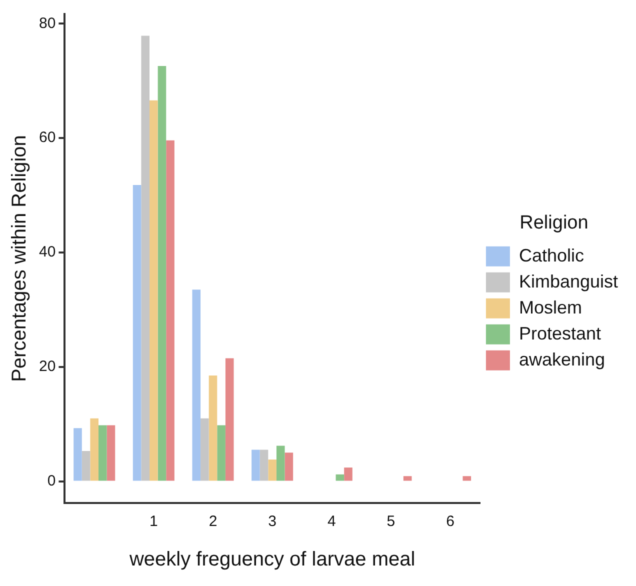  What do you see at coordinates (47, 367) in the screenshot?
I see `y-tick-label: 20` at bounding box center [47, 367].